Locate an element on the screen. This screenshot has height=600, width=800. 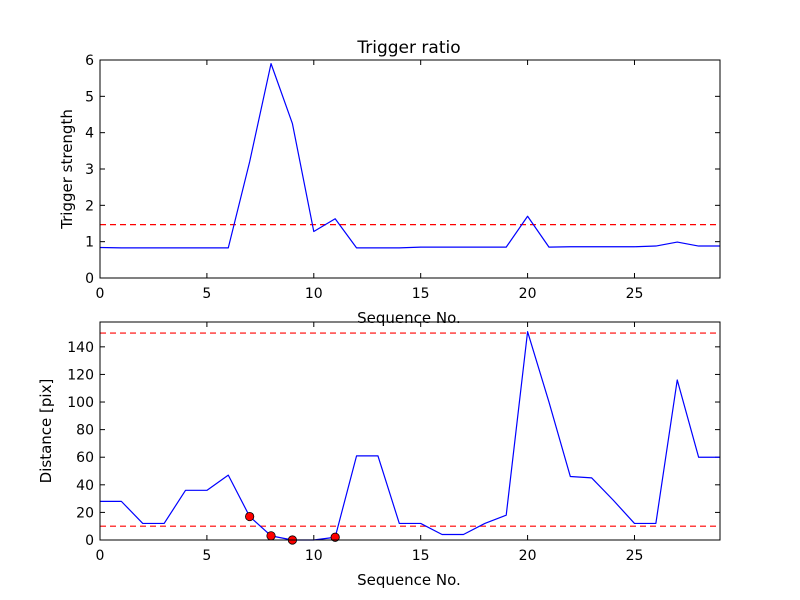
y-axis-label: Distance [pix] is located at coordinates (46, 431).